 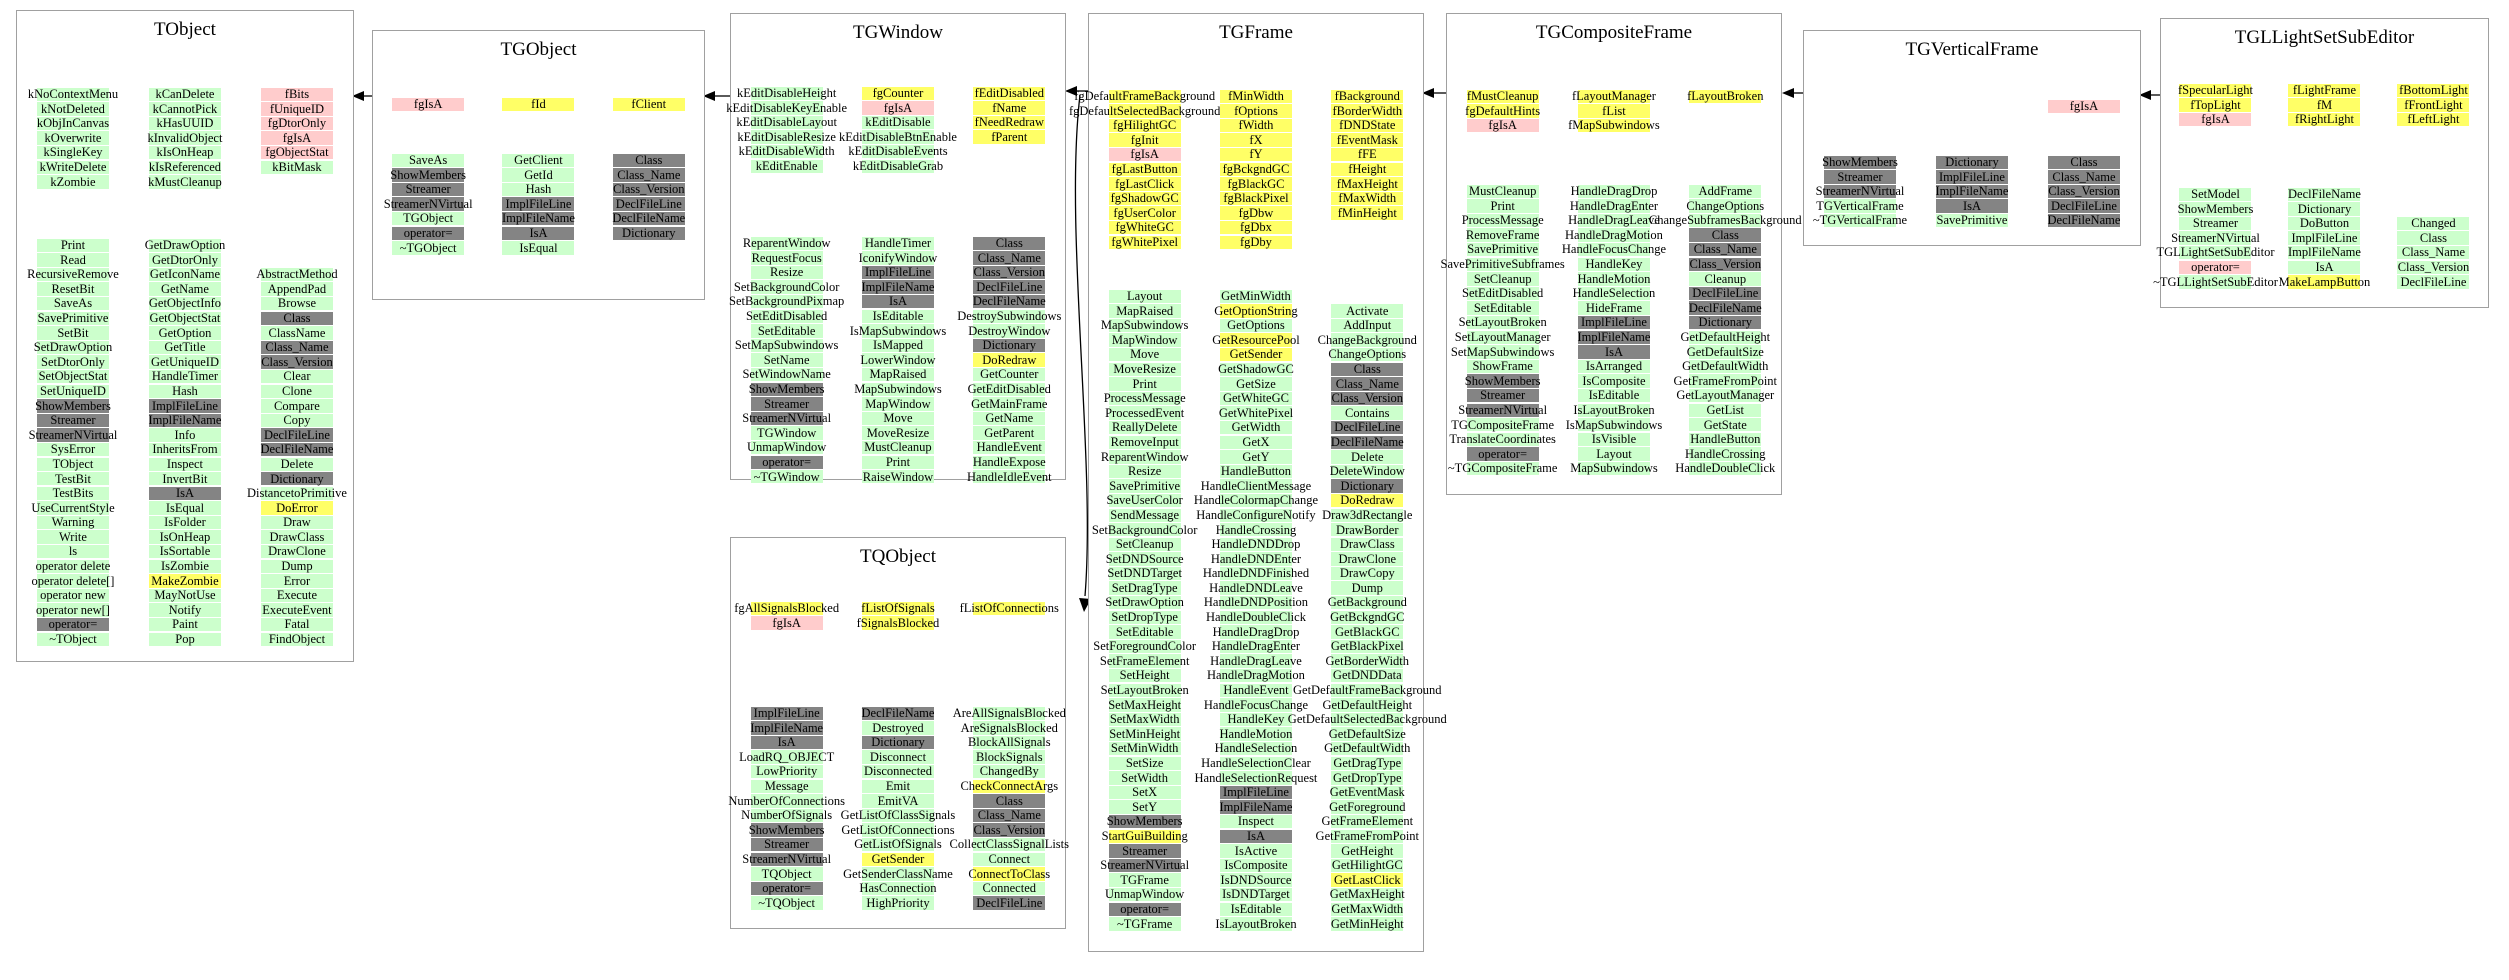 What do you see at coordinates (1367, 748) in the screenshot?
I see `member-getdefaultwidth: GetDefaultWidth` at bounding box center [1367, 748].